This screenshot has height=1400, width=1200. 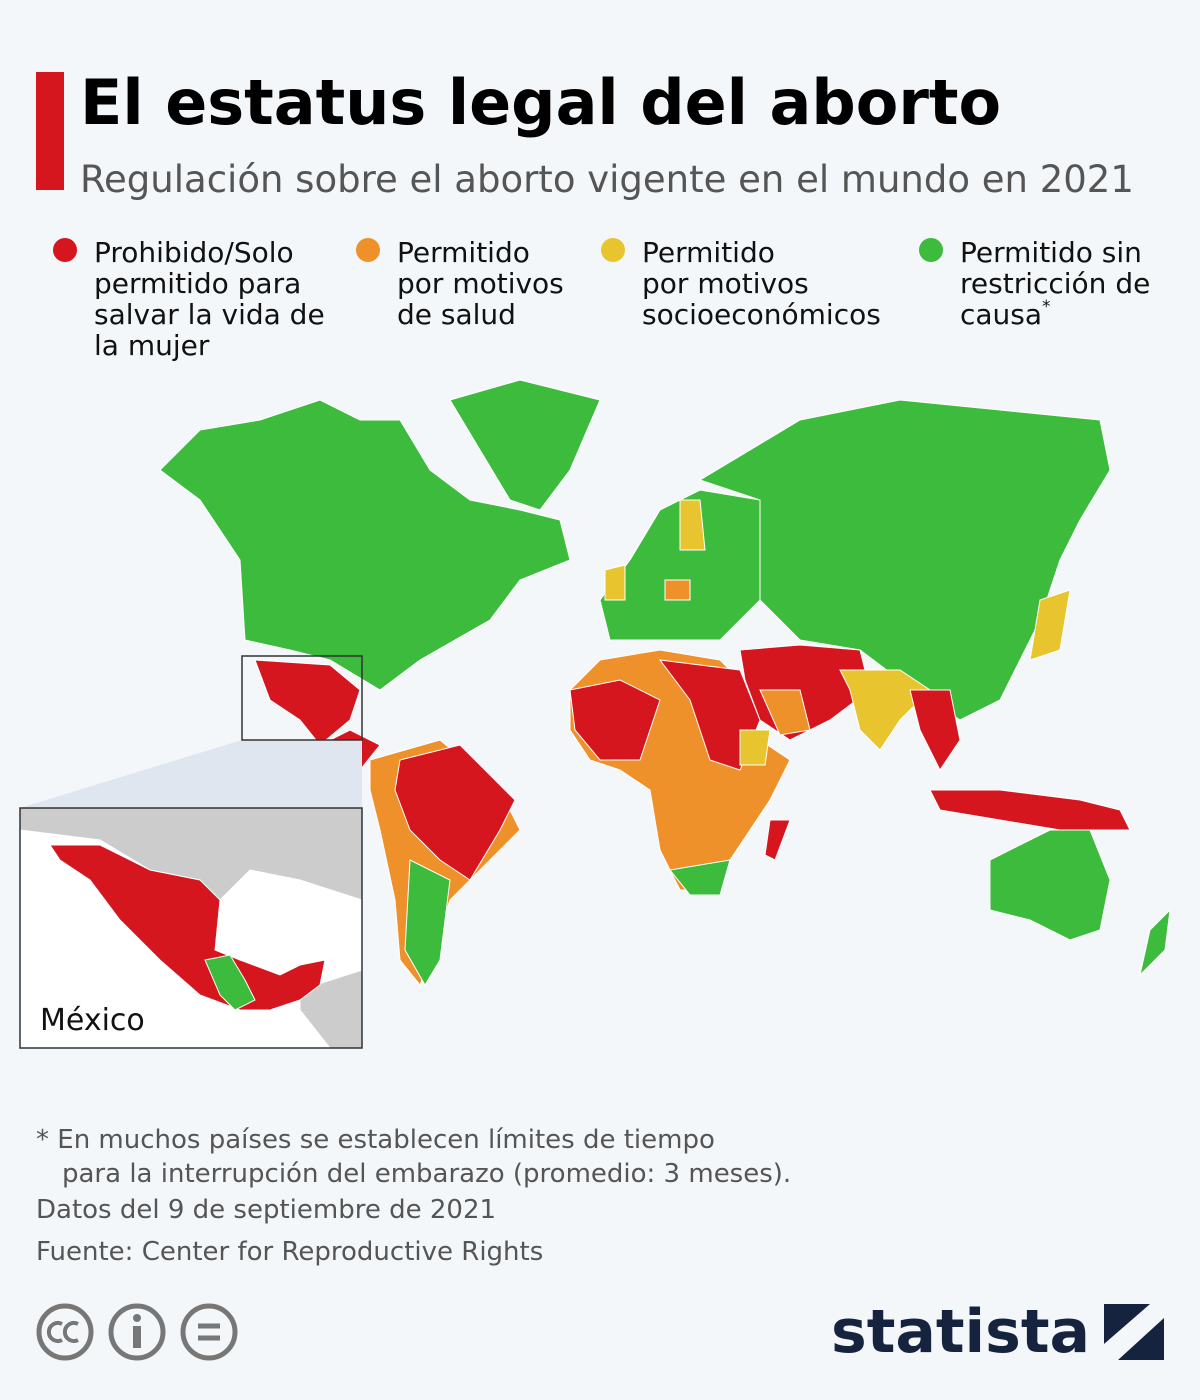 I want to click on legend-label: causa*, so click(x=1005, y=314).